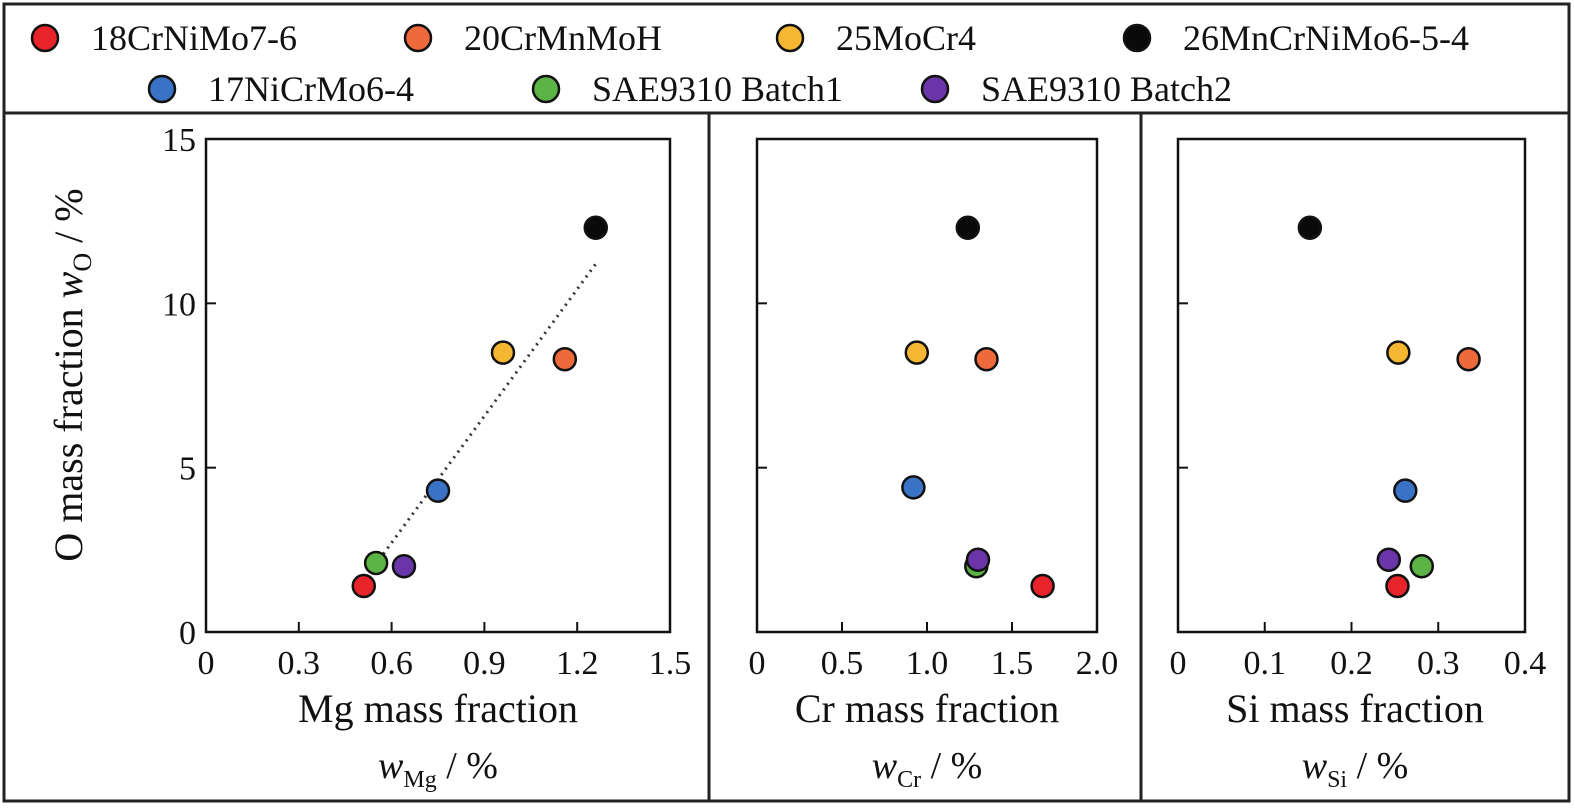  I want to click on y-axis-label: O mass fraction wO / %, so click(71, 374).